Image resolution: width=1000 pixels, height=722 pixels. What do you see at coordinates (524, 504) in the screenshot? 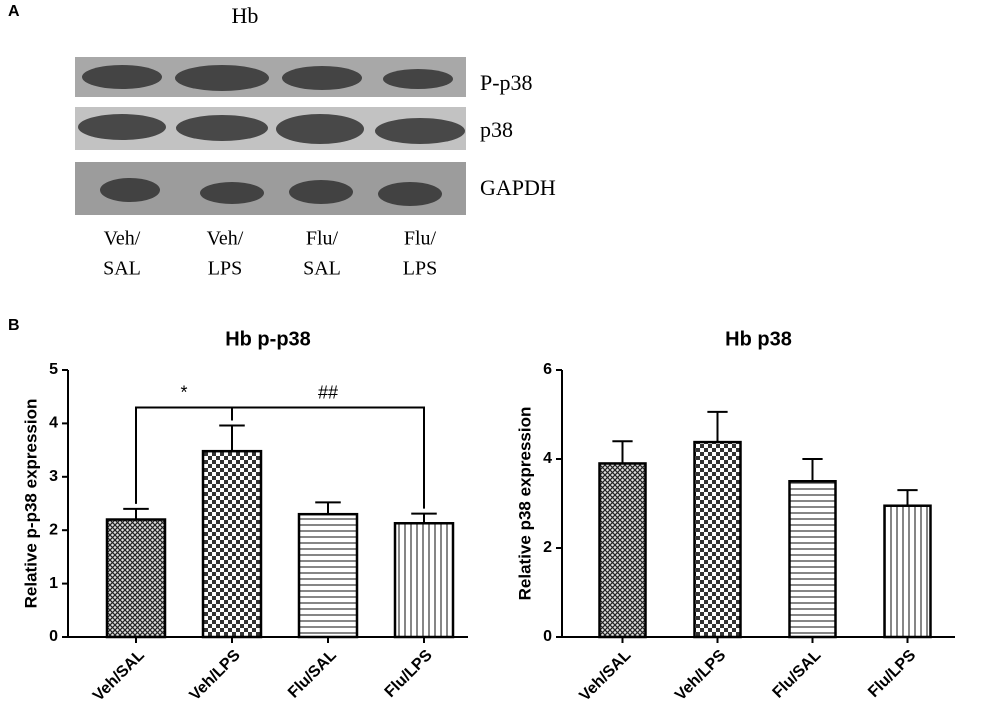
I see `y-axis-label: Relative p38 expression` at bounding box center [524, 504].